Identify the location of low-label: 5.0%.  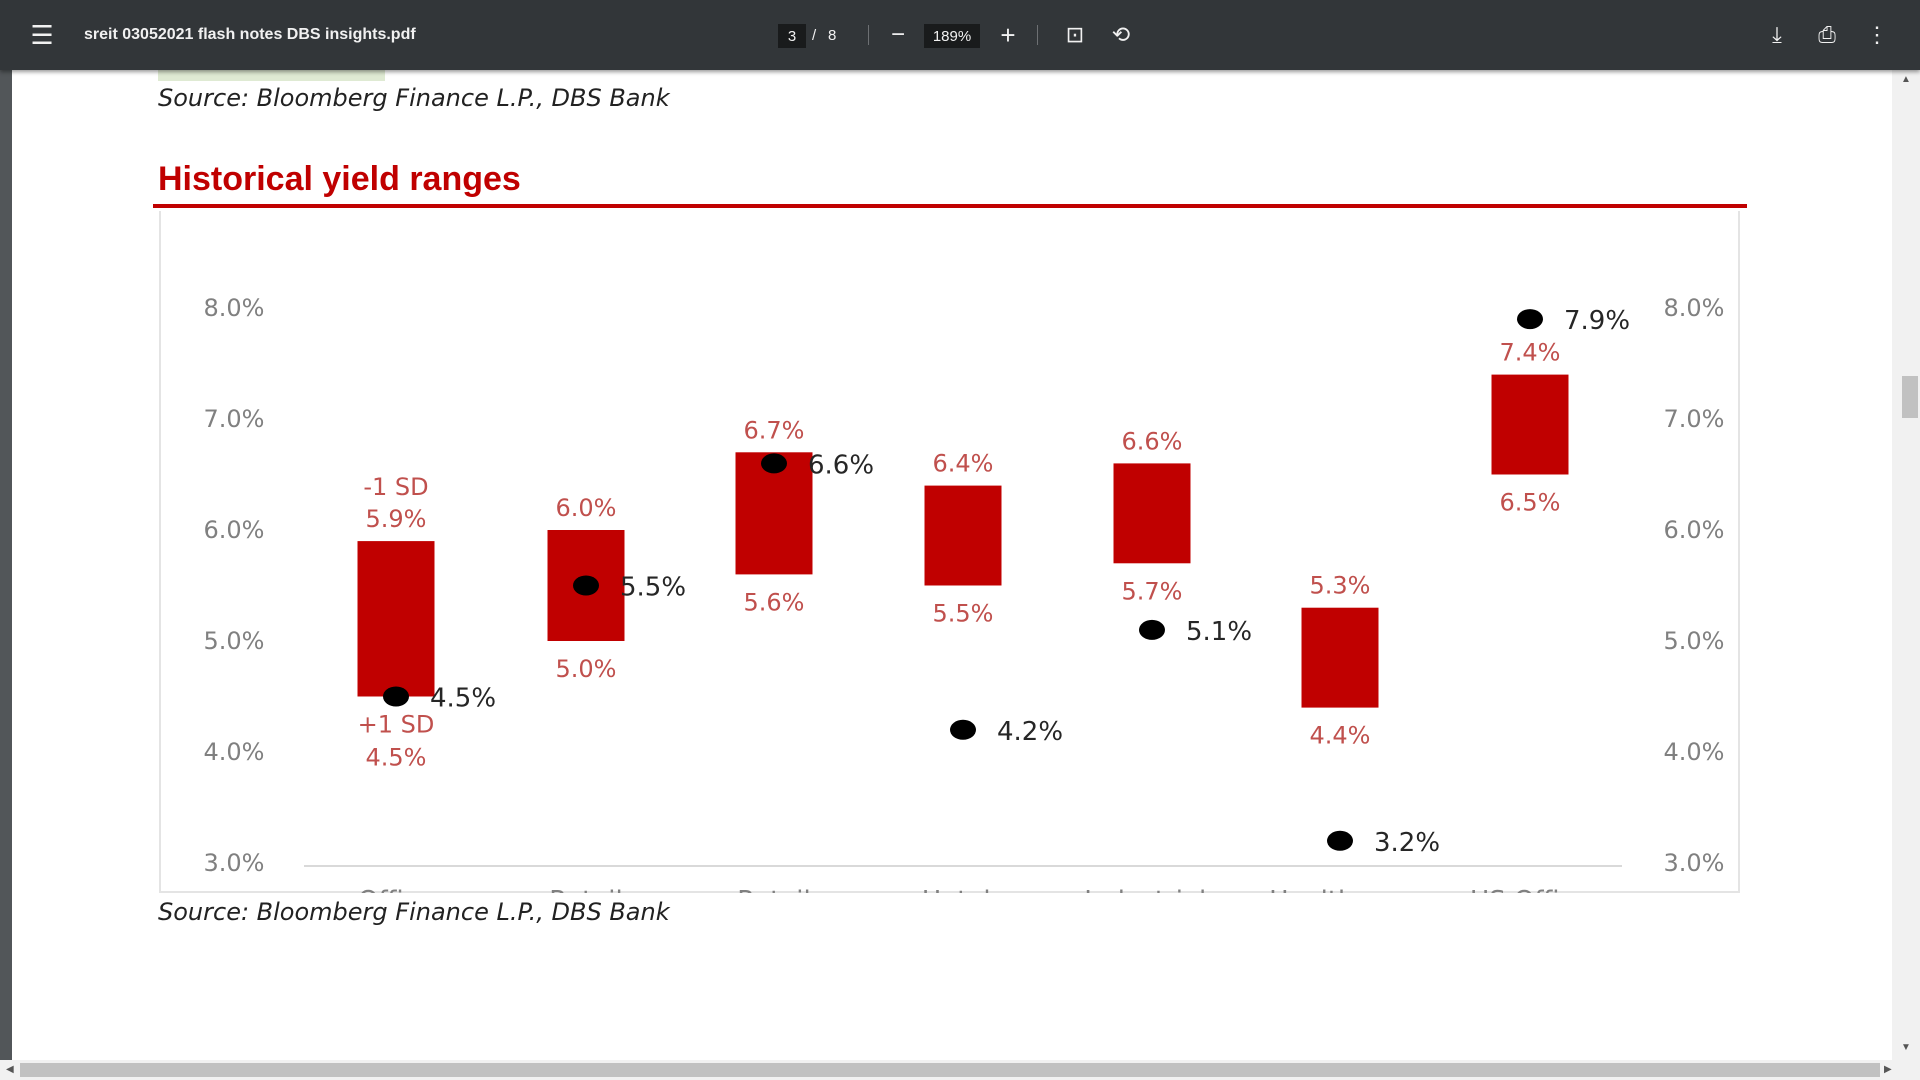
(586, 669).